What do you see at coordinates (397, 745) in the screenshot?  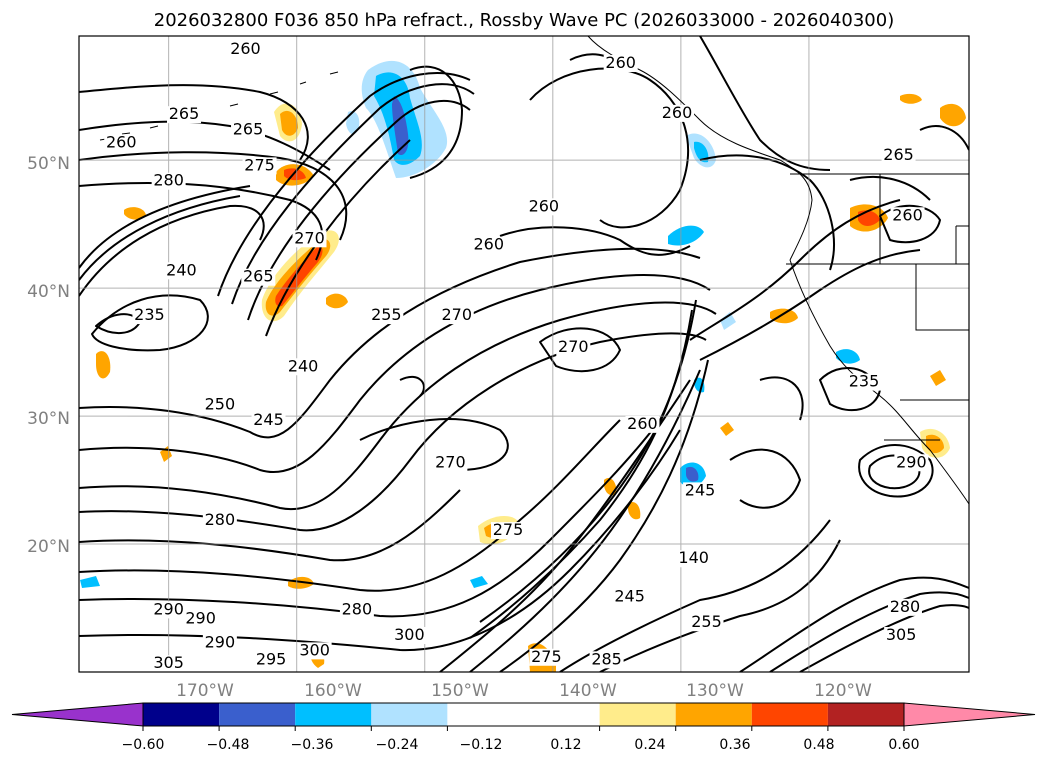 I see `colorbar-tick: −0.24` at bounding box center [397, 745].